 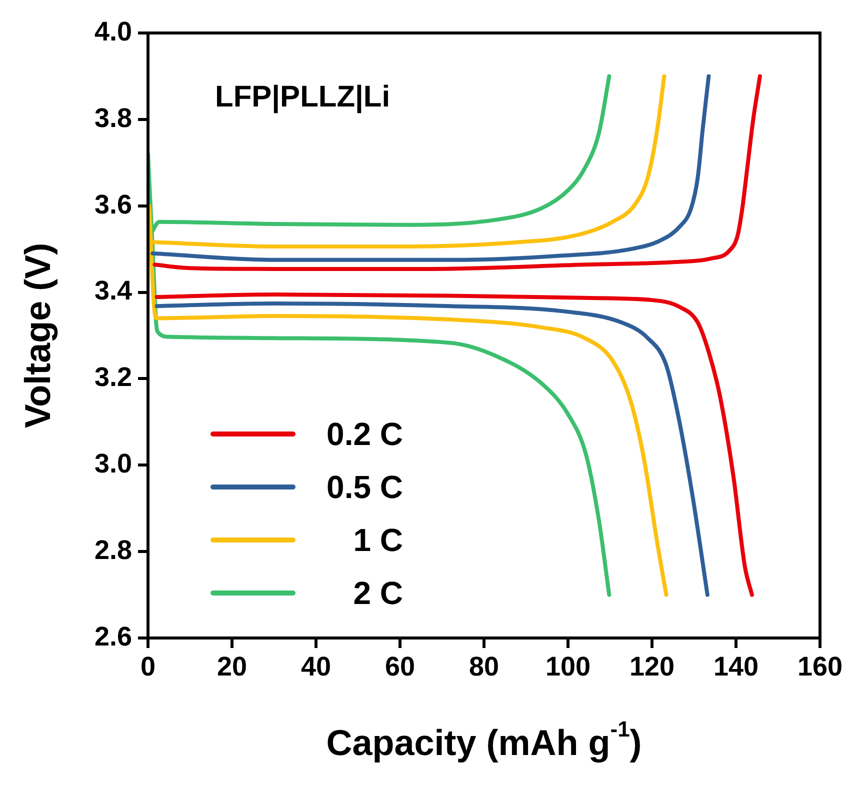 What do you see at coordinates (113, 117) in the screenshot?
I see `y-tick-label: 3.8` at bounding box center [113, 117].